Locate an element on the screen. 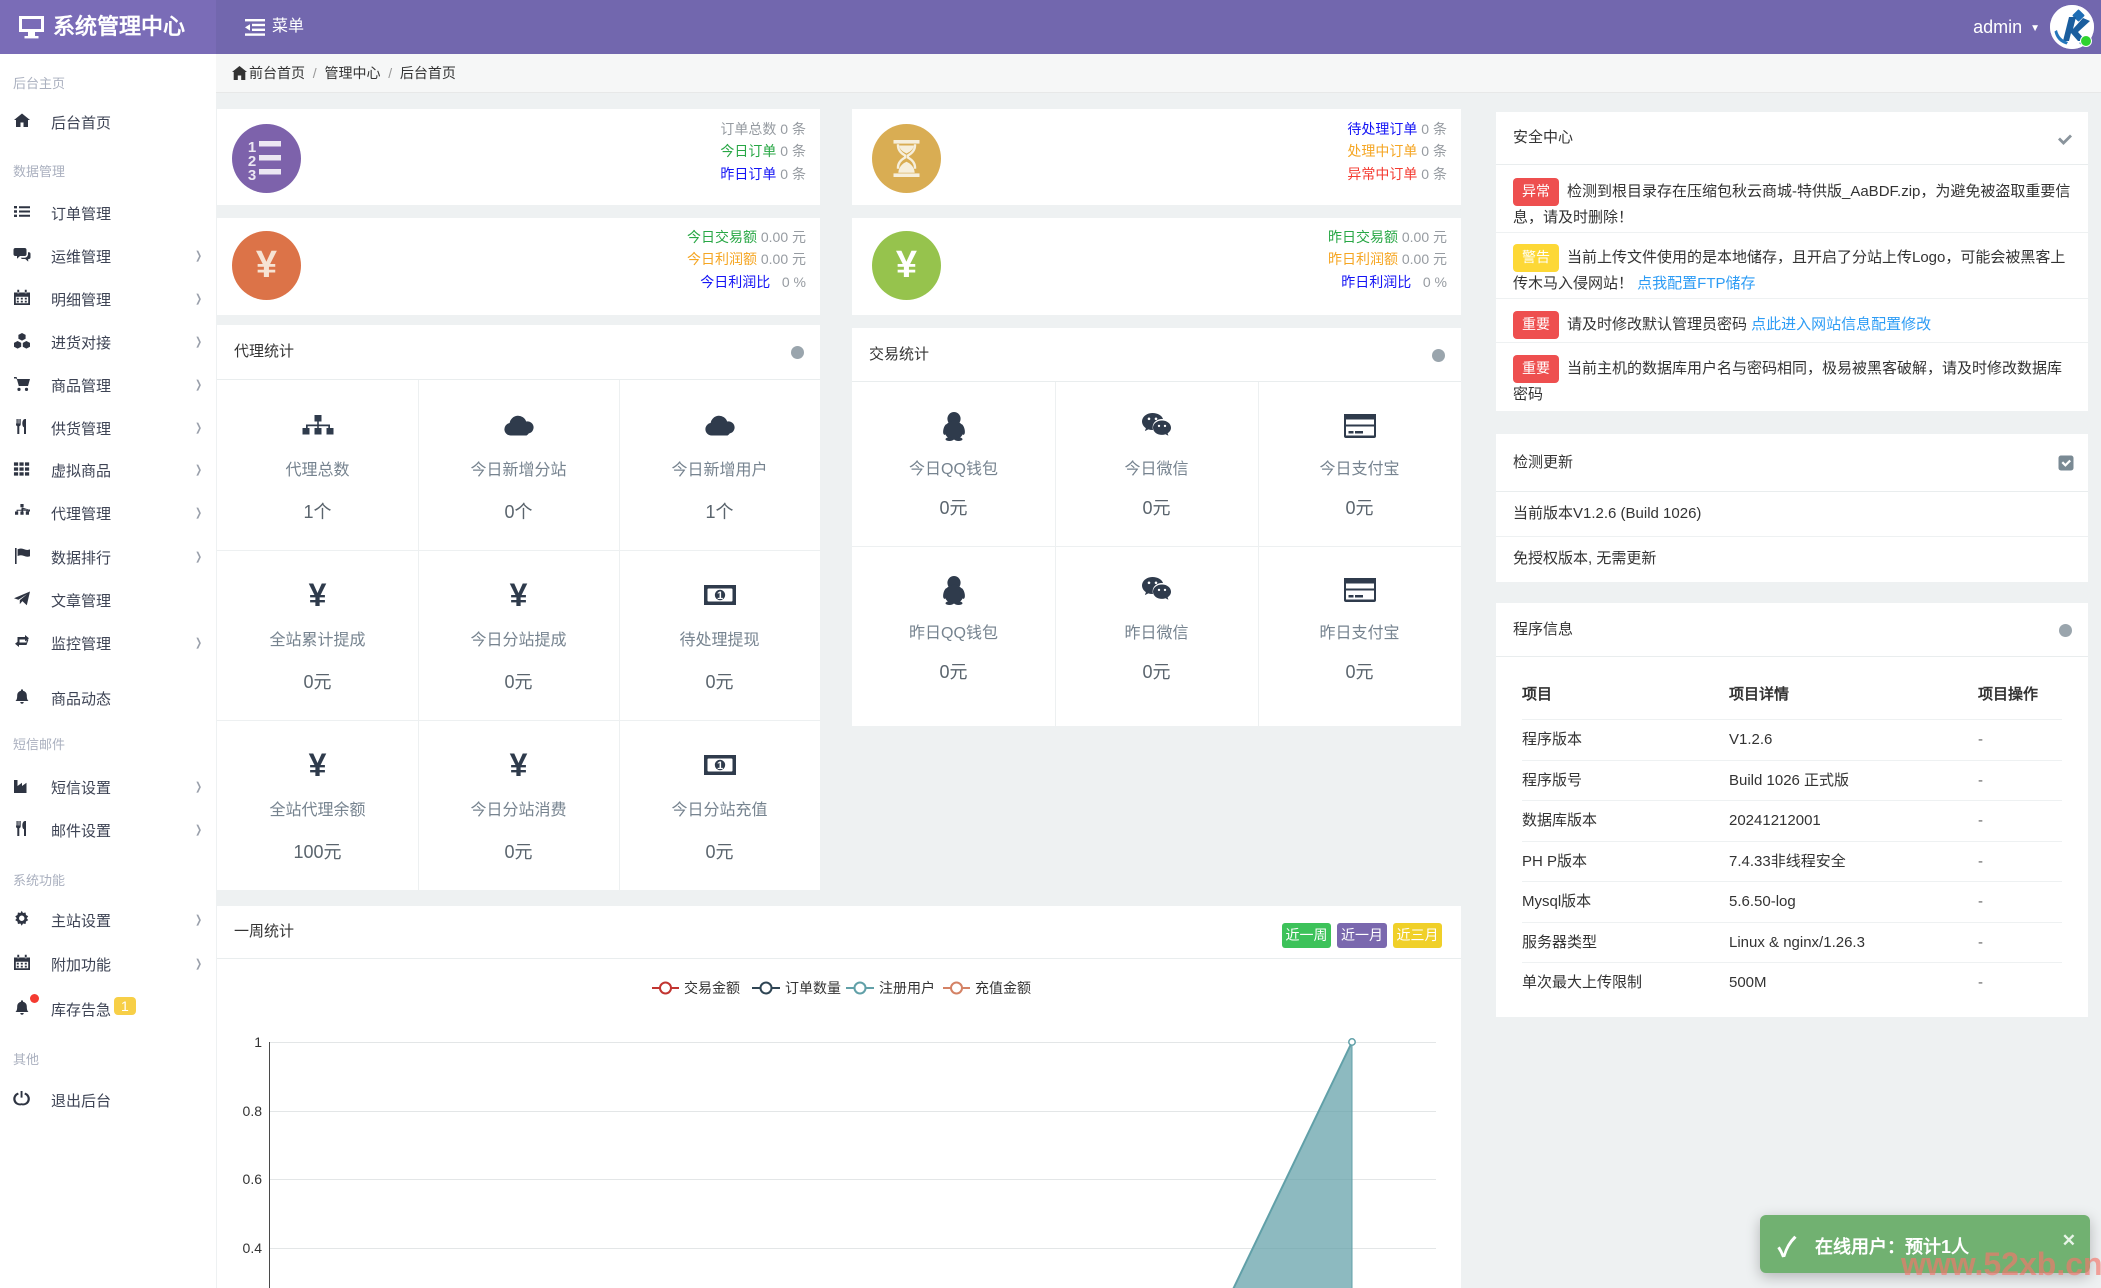 This screenshot has width=2101, height=1288. svg-text: 0.8 is located at coordinates (253, 1111).